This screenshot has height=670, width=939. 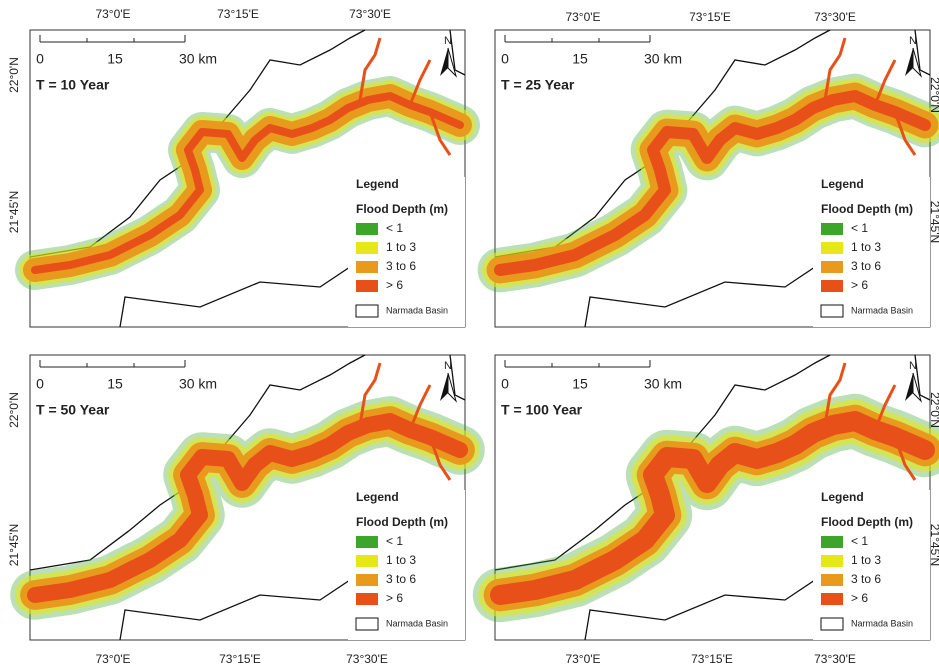 What do you see at coordinates (712, 659) in the screenshot?
I see `longitude-label: 73°15'E` at bounding box center [712, 659].